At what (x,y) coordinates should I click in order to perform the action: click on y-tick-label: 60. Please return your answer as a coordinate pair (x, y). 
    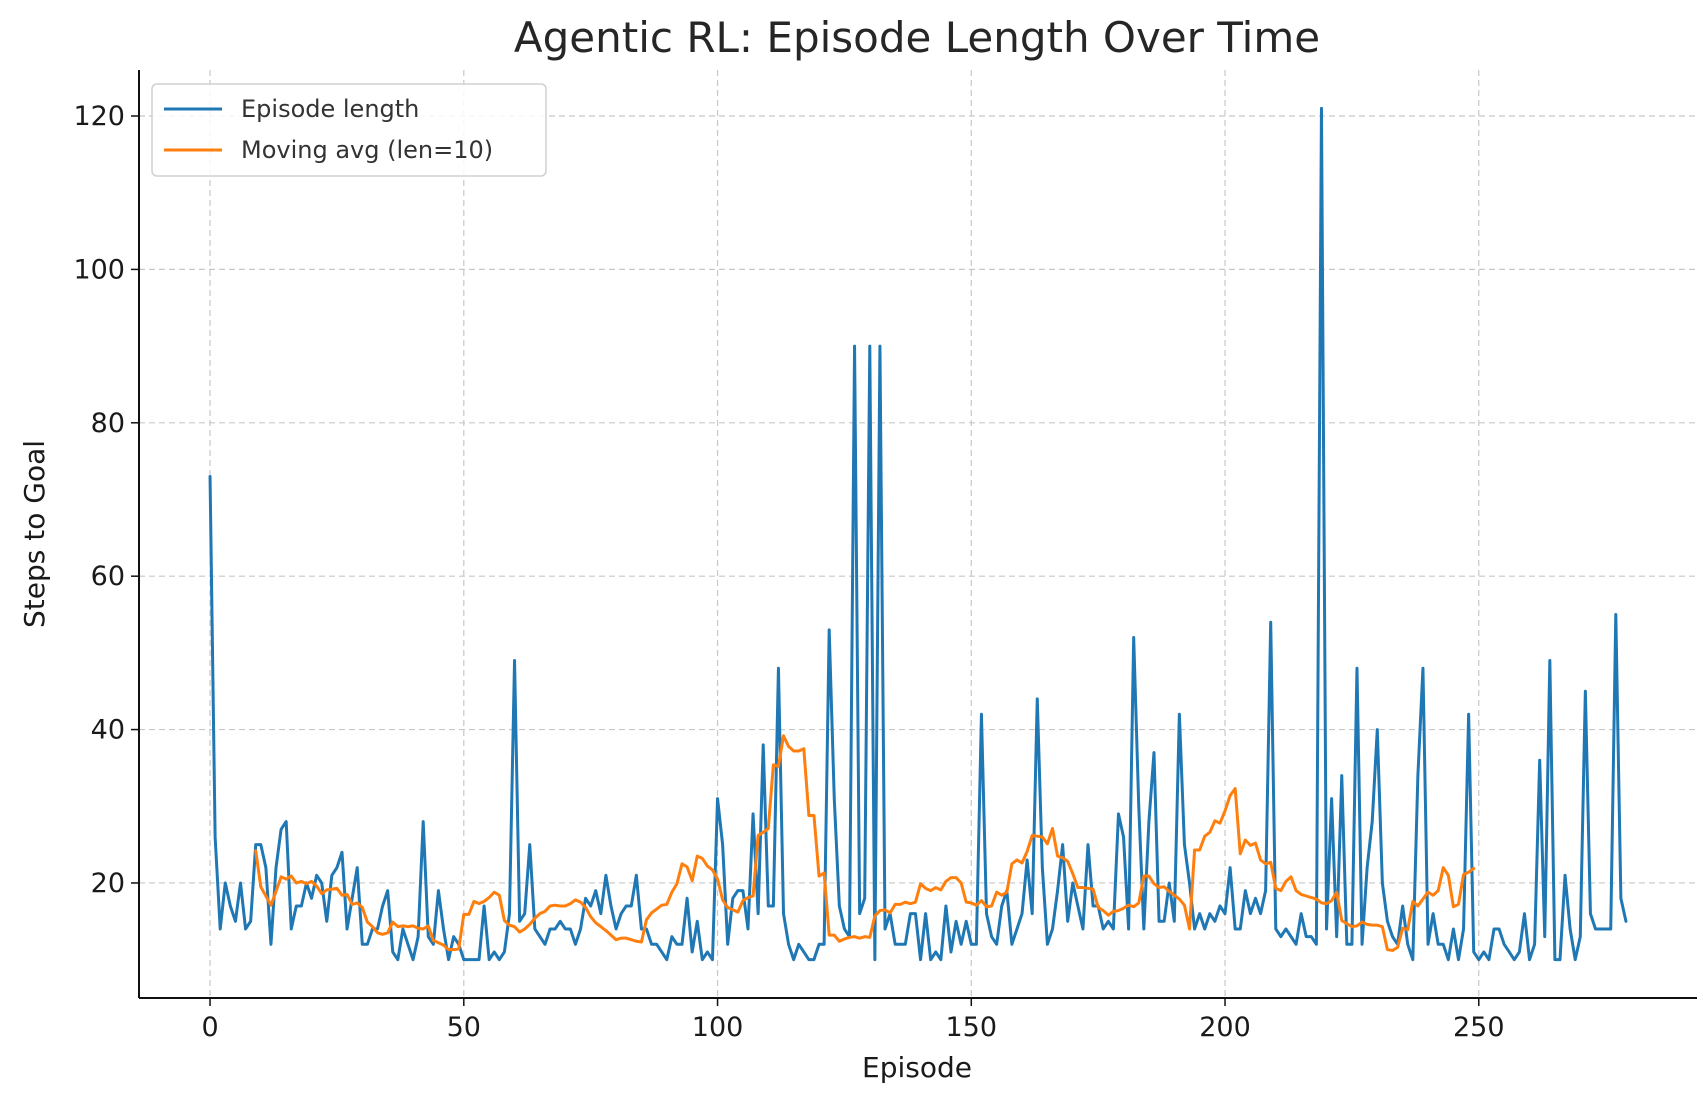
    Looking at the image, I should click on (108, 576).